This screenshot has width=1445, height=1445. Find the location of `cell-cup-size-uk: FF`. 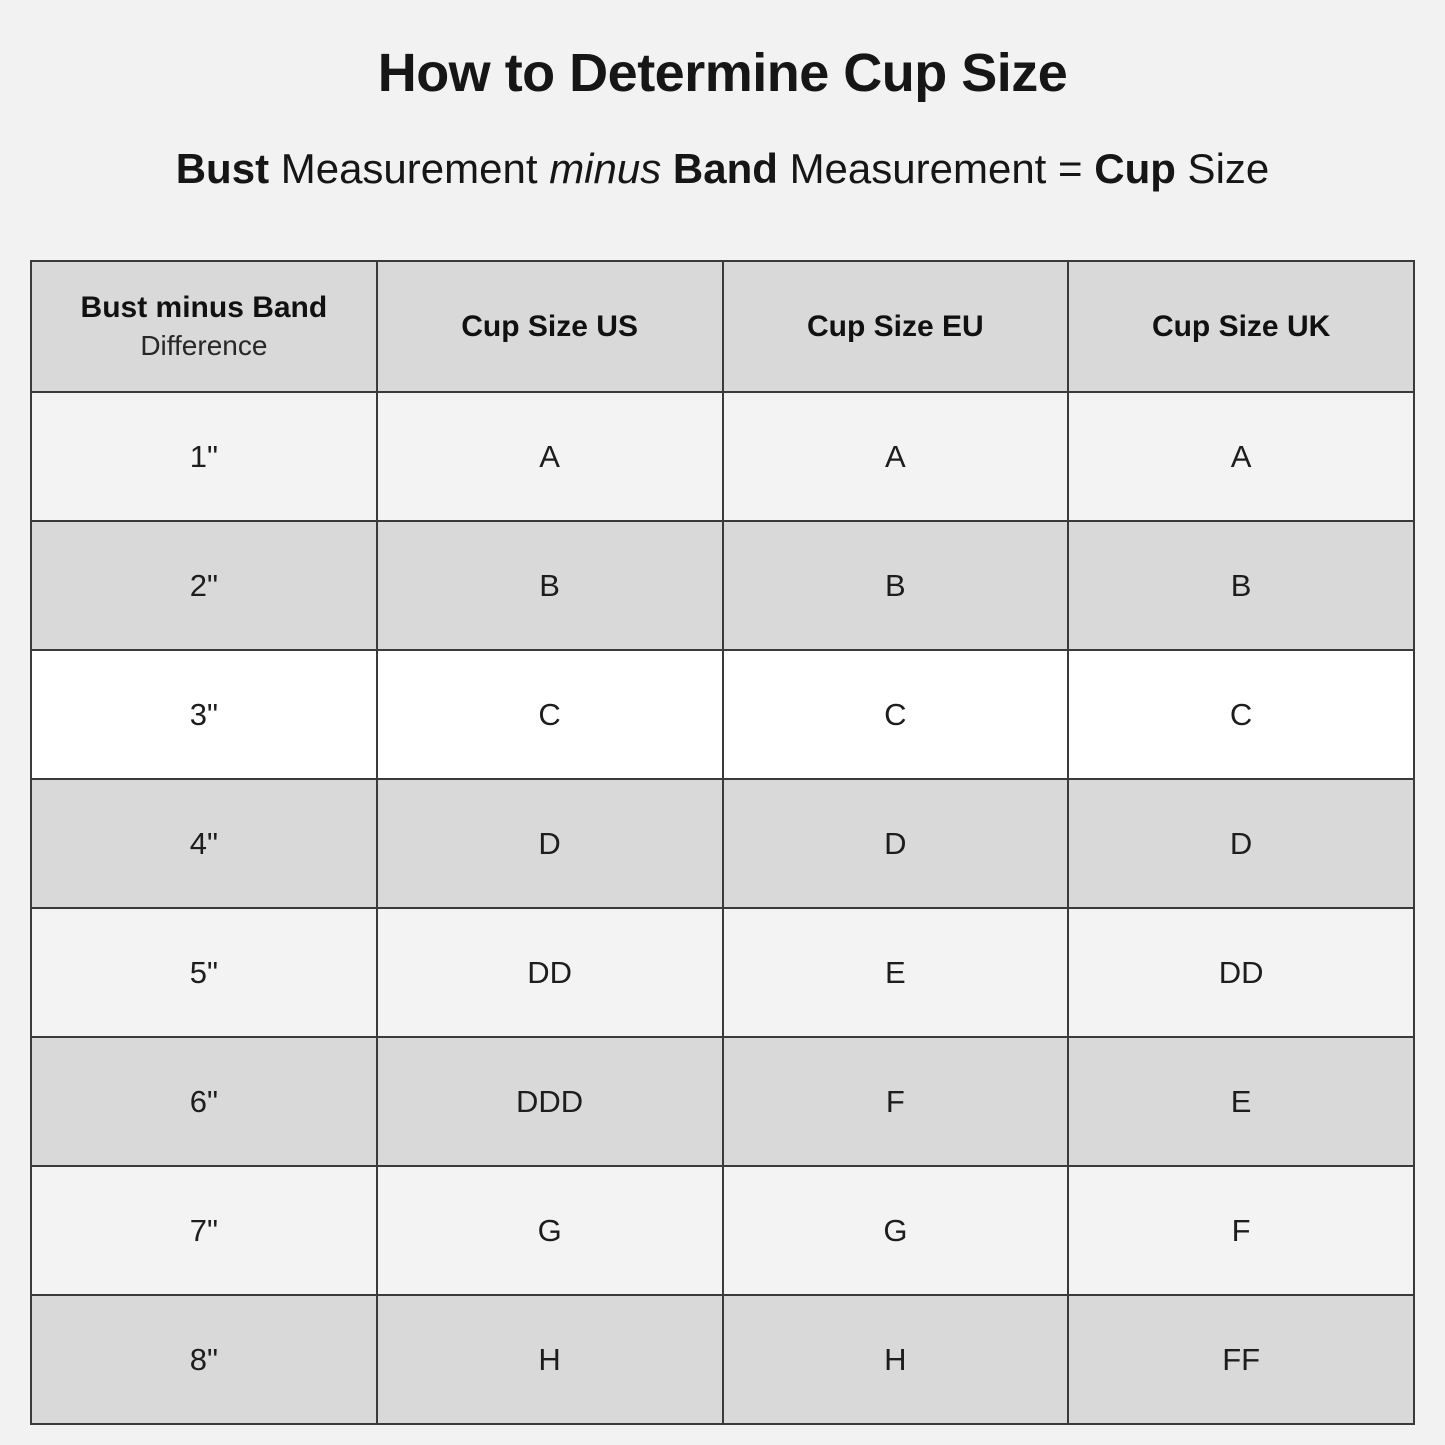

cell-cup-size-uk: FF is located at coordinates (1241, 1359).